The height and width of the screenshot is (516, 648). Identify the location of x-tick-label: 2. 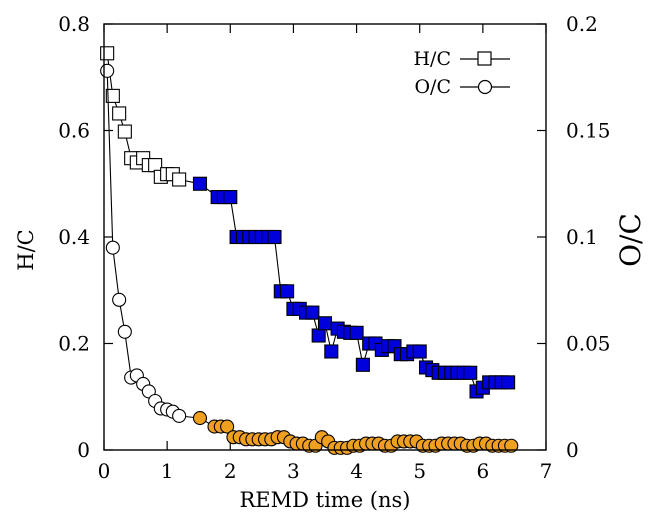
(230, 471).